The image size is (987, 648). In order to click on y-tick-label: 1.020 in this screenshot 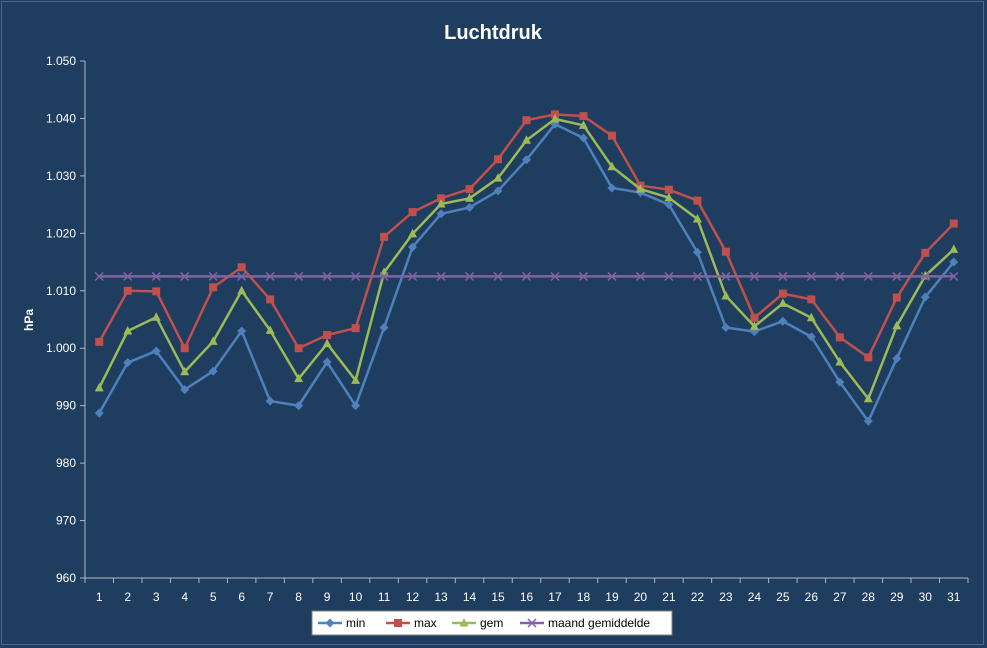, I will do `click(61, 233)`.